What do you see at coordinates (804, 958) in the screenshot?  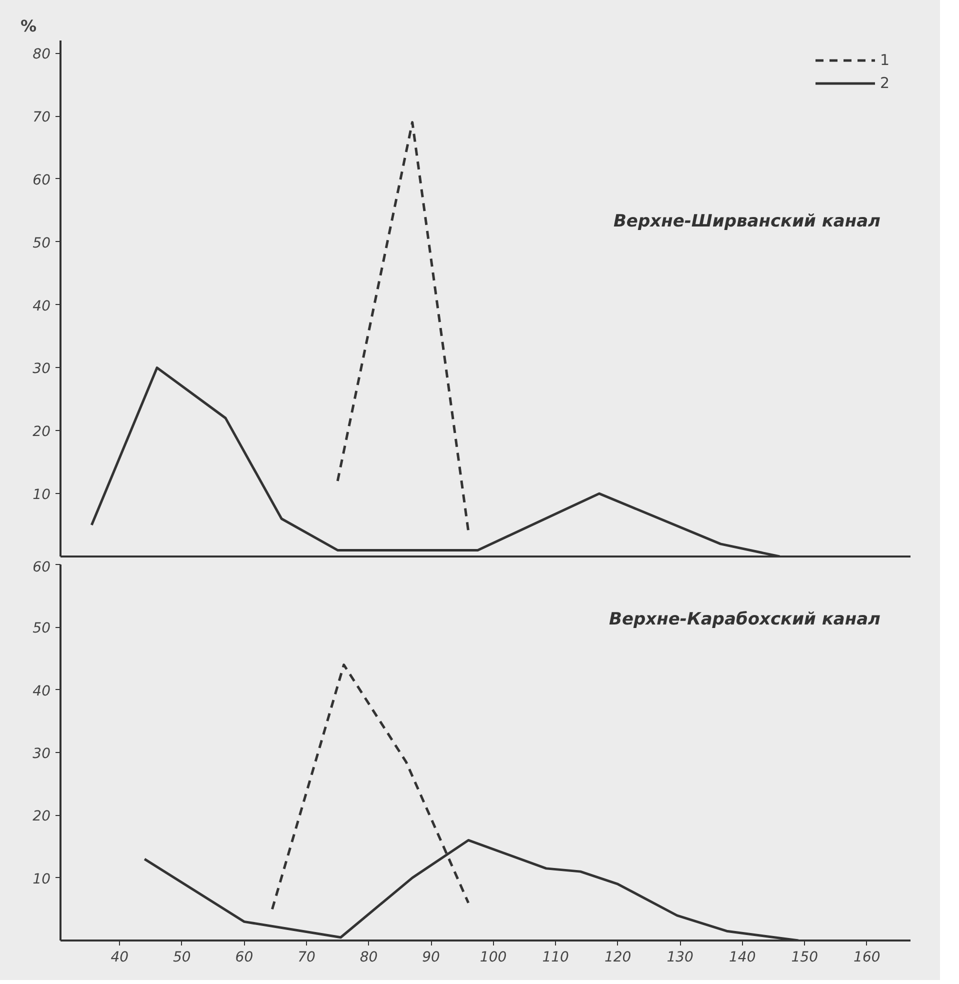 I see `x-tick-label: 150` at bounding box center [804, 958].